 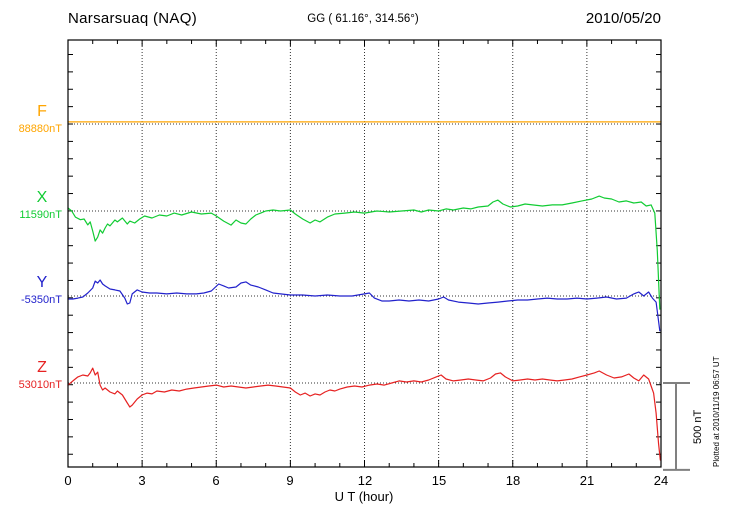 What do you see at coordinates (42, 197) in the screenshot?
I see `series-name-x: X` at bounding box center [42, 197].